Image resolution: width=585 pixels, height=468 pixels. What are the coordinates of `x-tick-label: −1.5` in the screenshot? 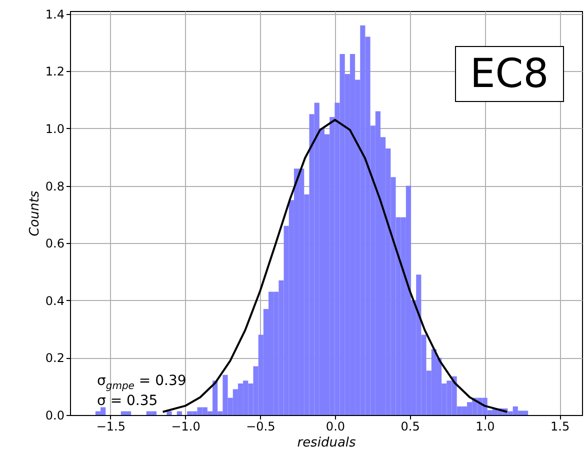 It's located at (111, 427).